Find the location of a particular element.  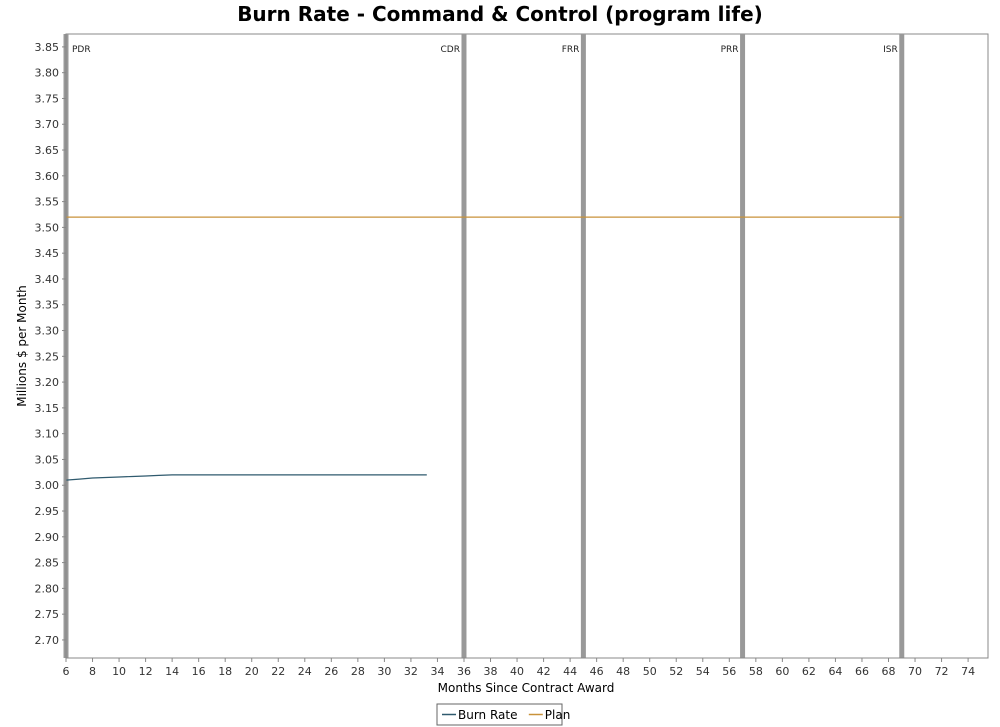

milestone-label: PRR is located at coordinates (730, 50).